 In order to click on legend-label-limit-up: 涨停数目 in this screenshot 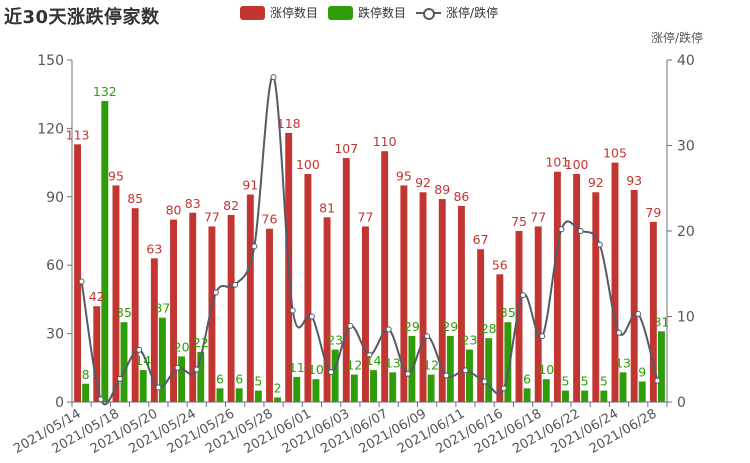, I will do `click(294, 13)`.